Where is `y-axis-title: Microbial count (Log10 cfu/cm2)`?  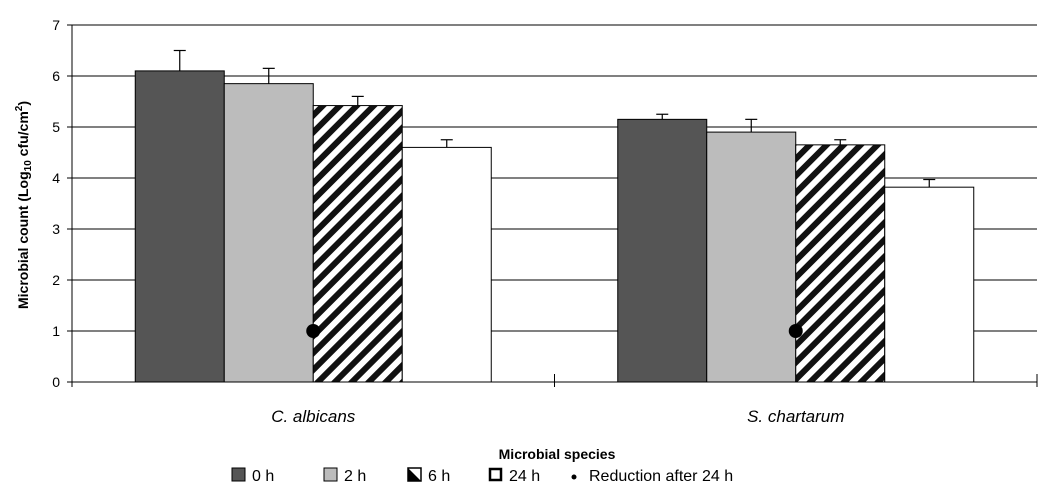
y-axis-title: Microbial count (Log10 cfu/cm2) is located at coordinates (24, 205).